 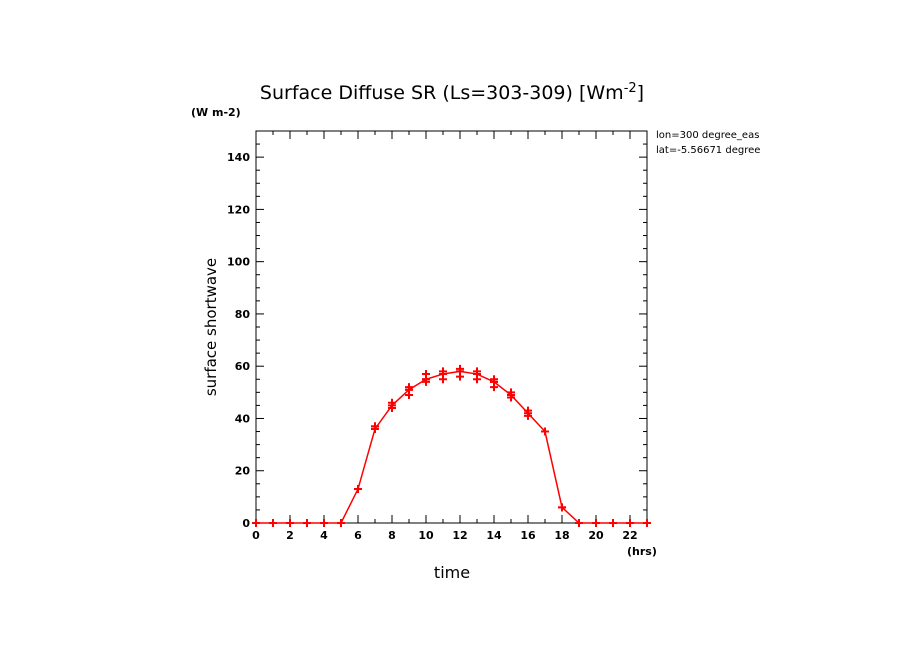 What do you see at coordinates (629, 535) in the screenshot?
I see `x-tick-label: 22` at bounding box center [629, 535].